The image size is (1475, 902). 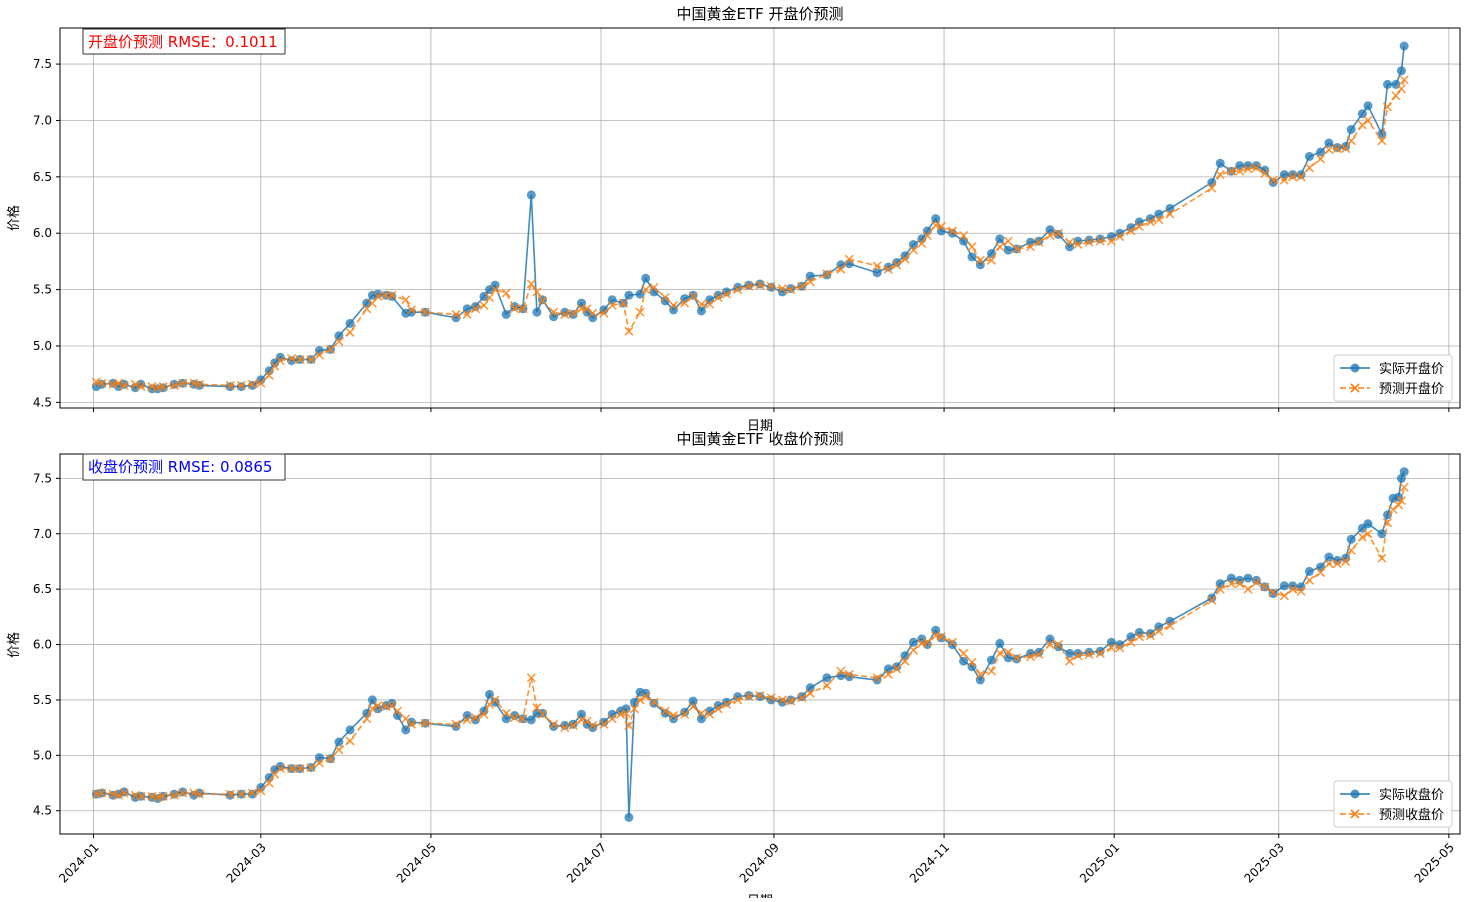 I want to click on x-tick-label: 2025-05, so click(x=1434, y=862).